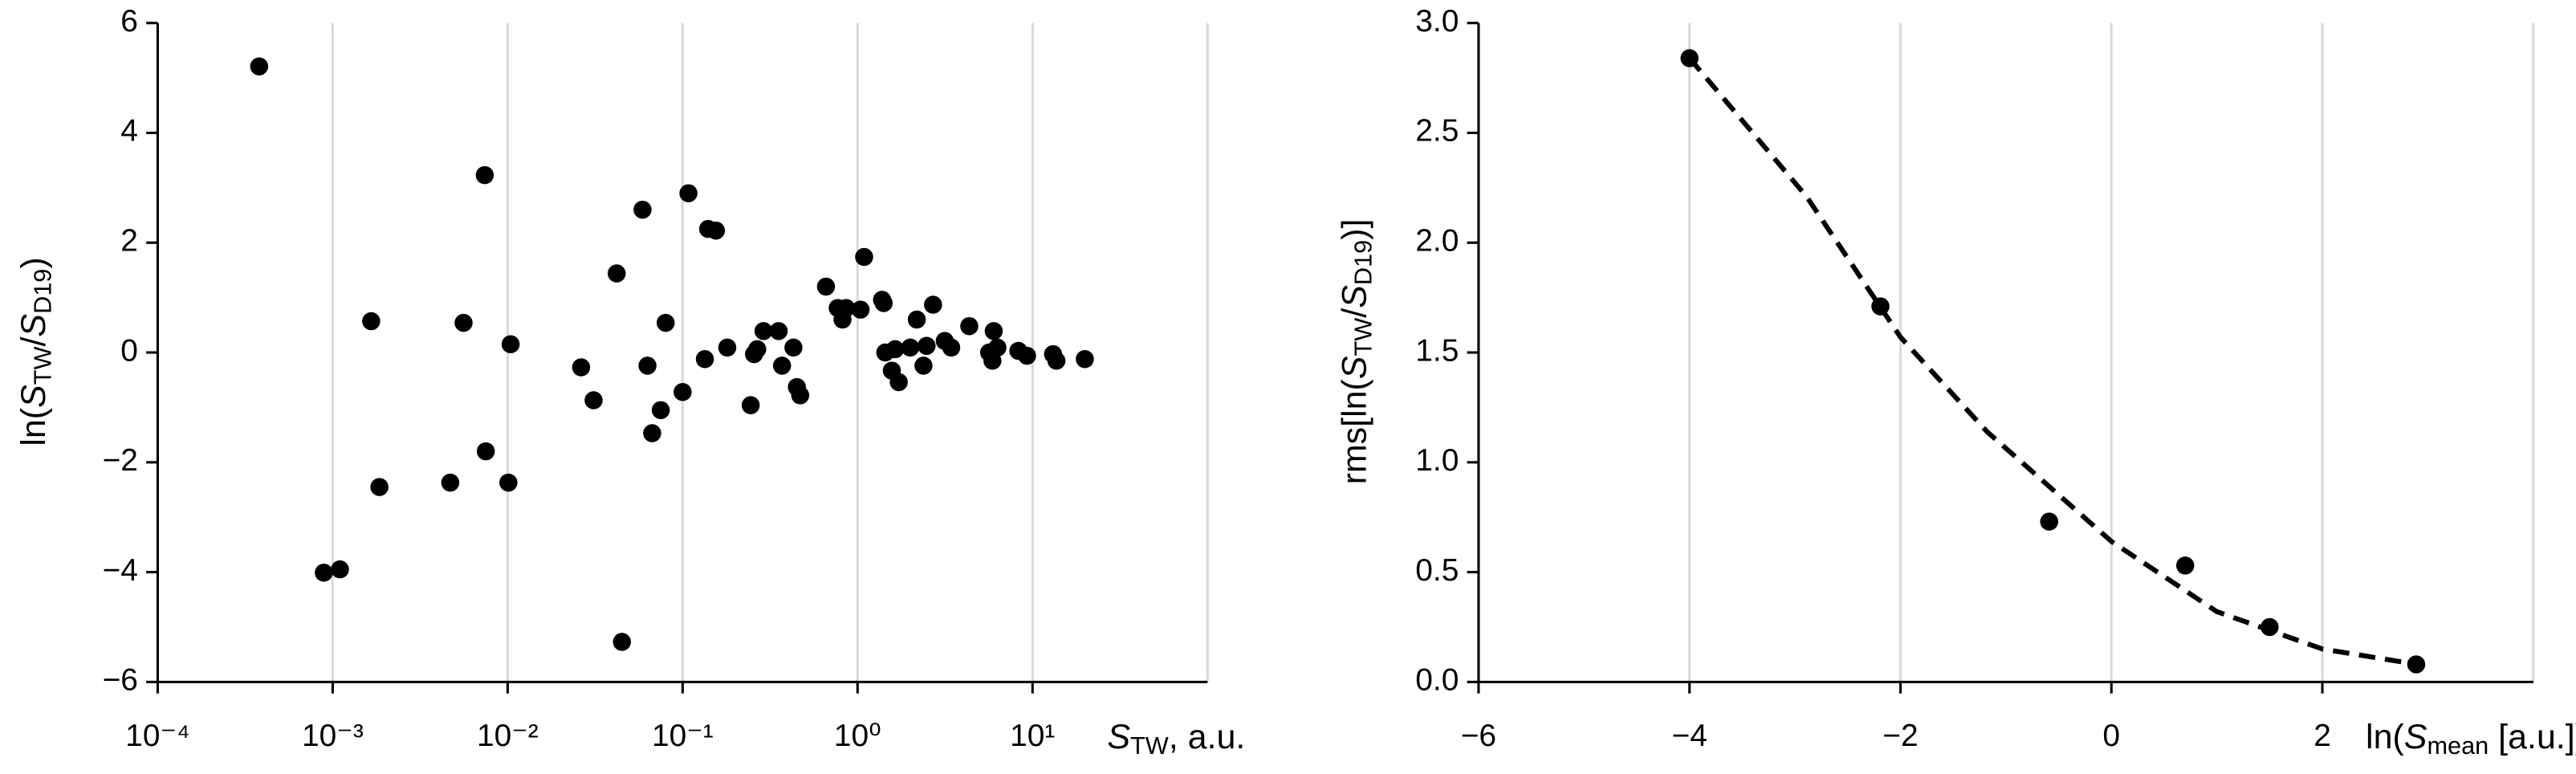 This screenshot has height=774, width=2576. I want to click on x-axis-label: STW, a.u., so click(1176, 739).